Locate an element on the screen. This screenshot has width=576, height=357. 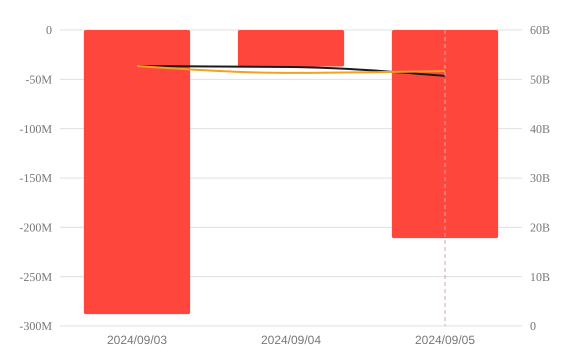
y-tick-label: -250M is located at coordinates (35, 277).